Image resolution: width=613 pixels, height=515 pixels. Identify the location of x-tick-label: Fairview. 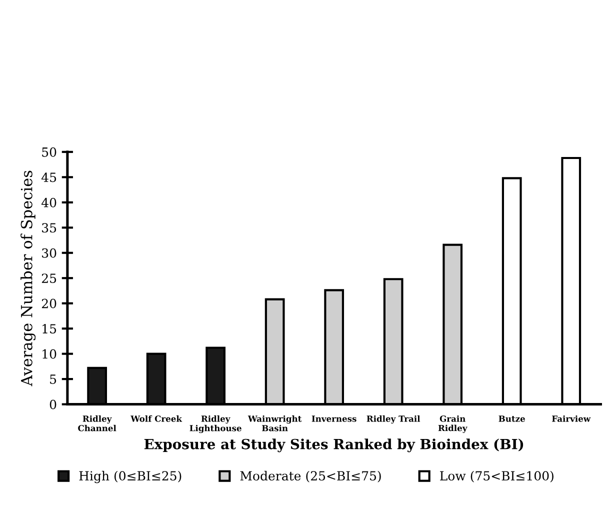
(571, 418).